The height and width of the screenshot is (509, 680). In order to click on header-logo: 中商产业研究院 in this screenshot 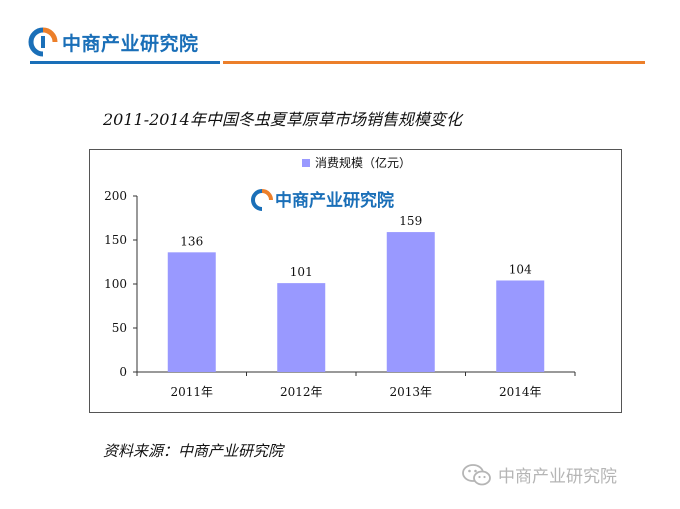, I will do `click(113, 42)`.